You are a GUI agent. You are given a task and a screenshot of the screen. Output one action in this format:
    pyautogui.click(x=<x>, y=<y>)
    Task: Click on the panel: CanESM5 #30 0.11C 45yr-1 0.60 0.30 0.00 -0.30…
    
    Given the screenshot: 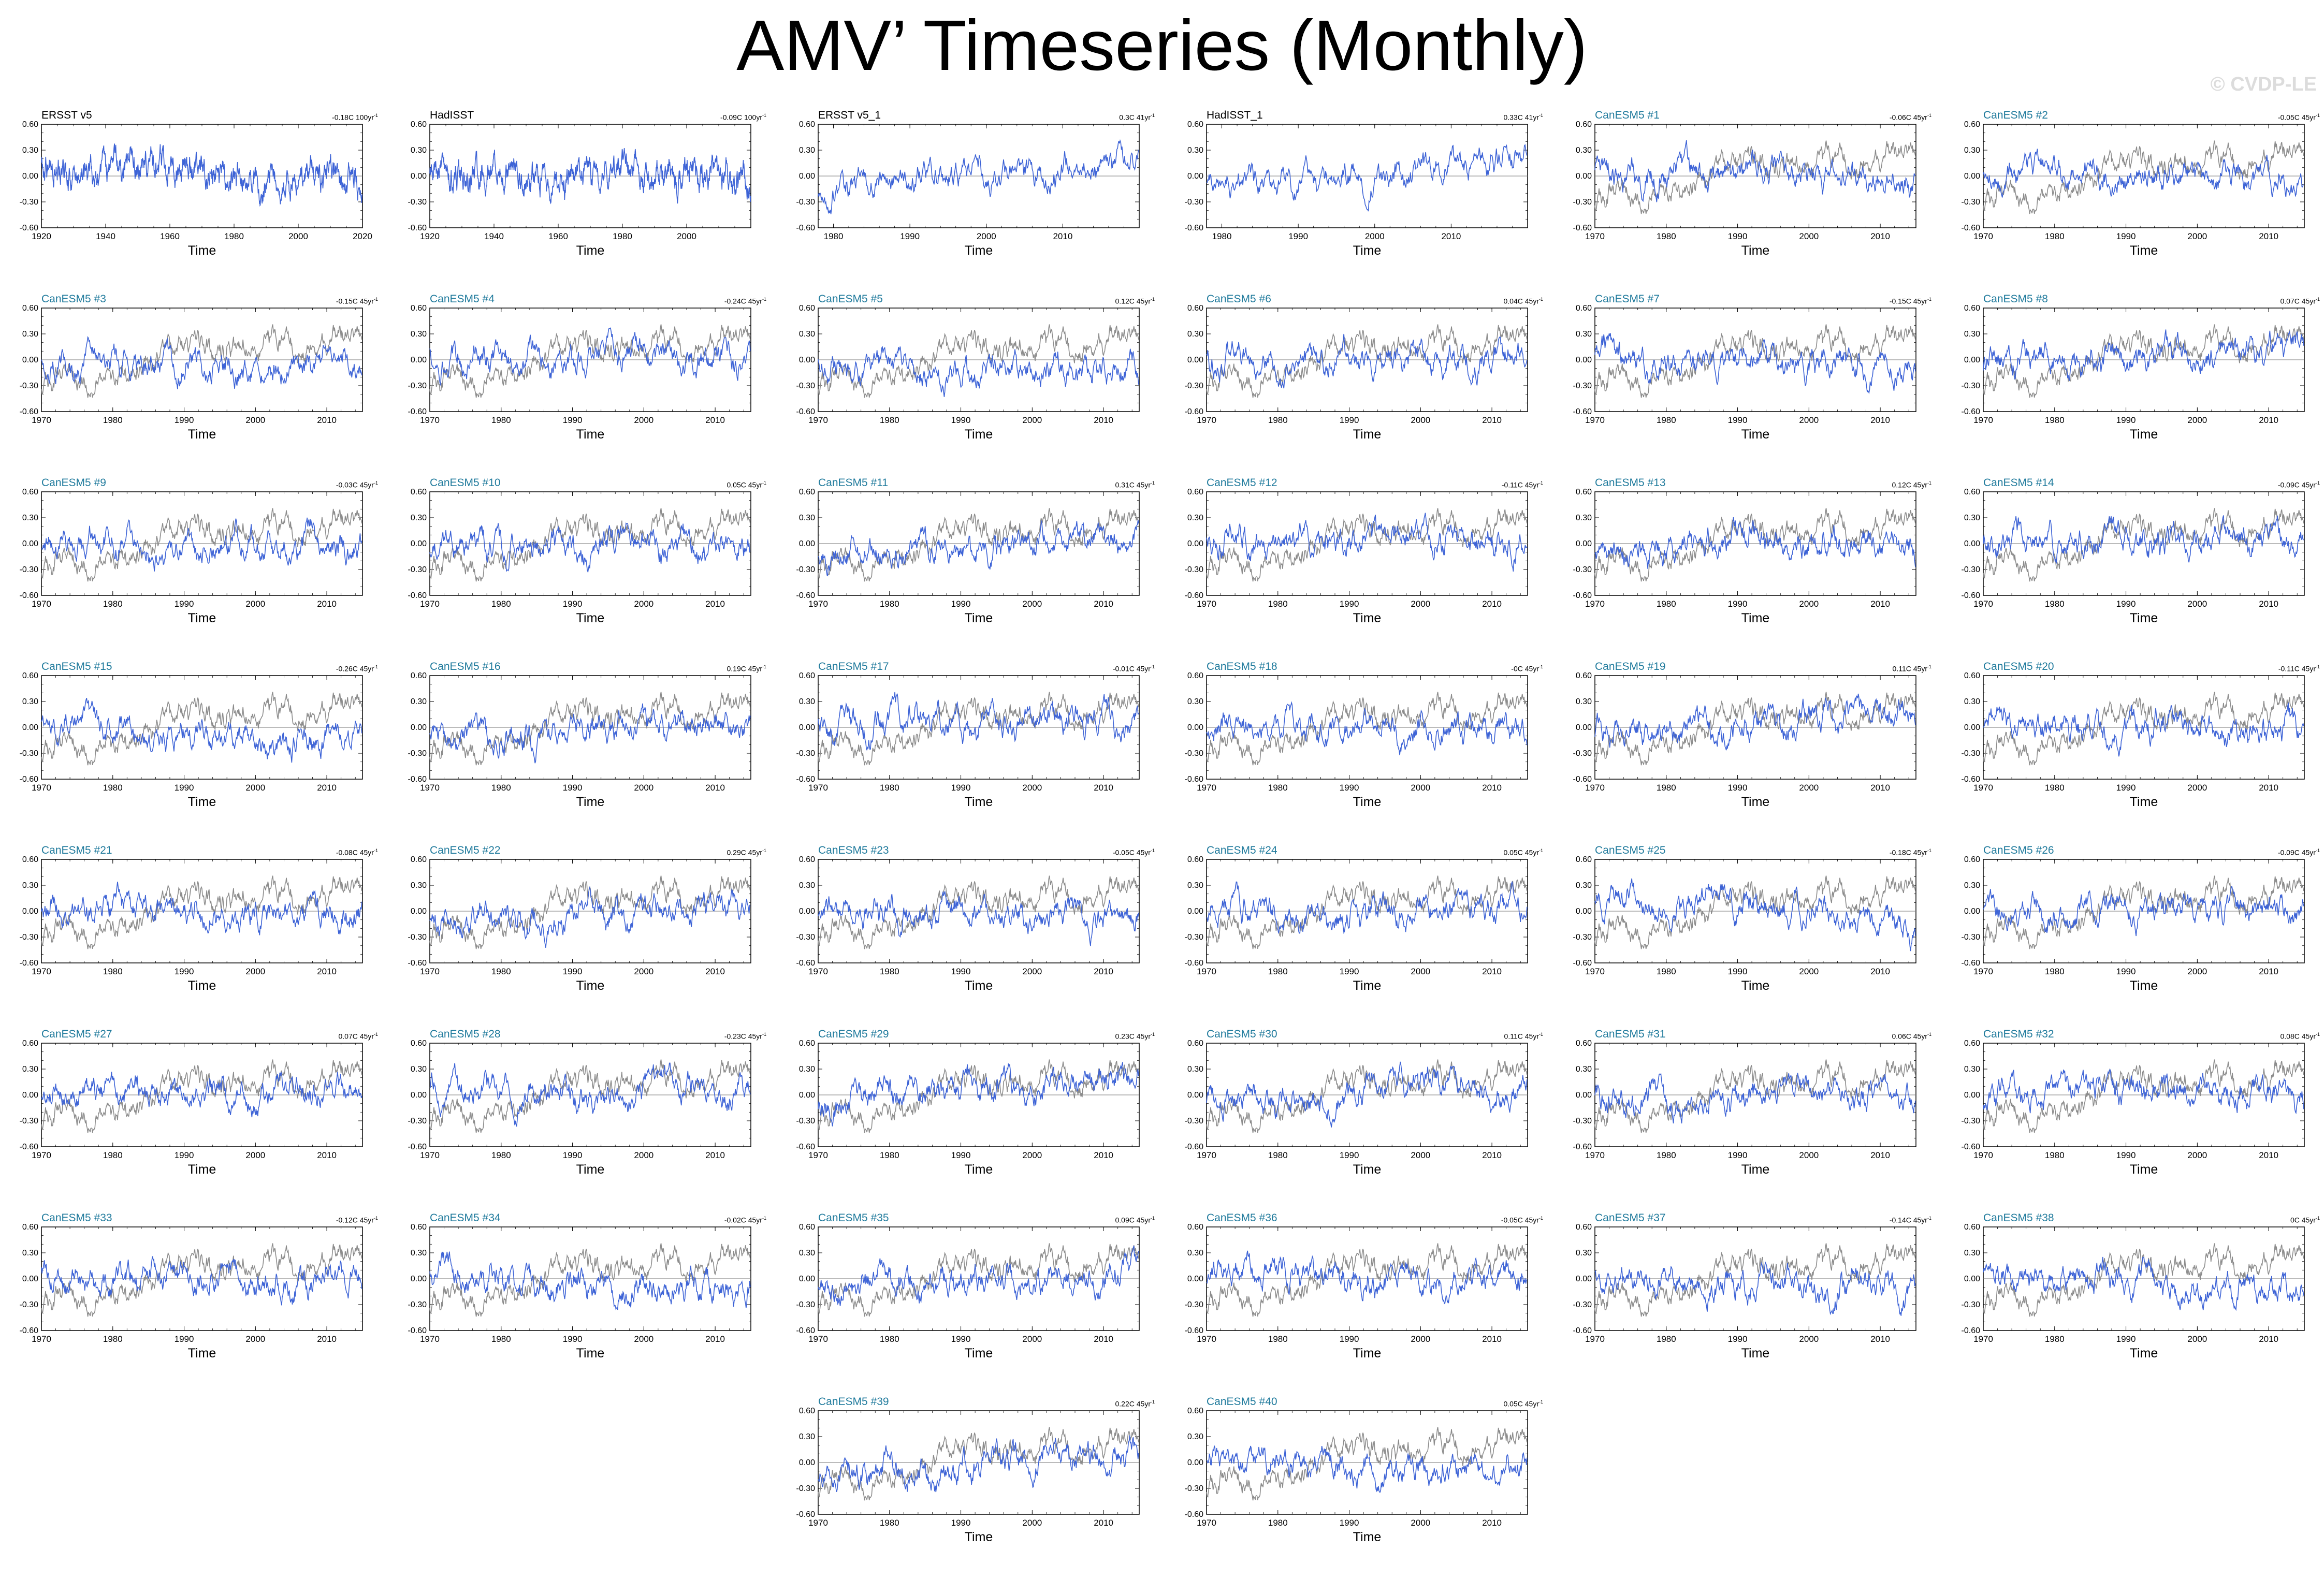 What is the action you would take?
    pyautogui.click(x=1356, y=1113)
    